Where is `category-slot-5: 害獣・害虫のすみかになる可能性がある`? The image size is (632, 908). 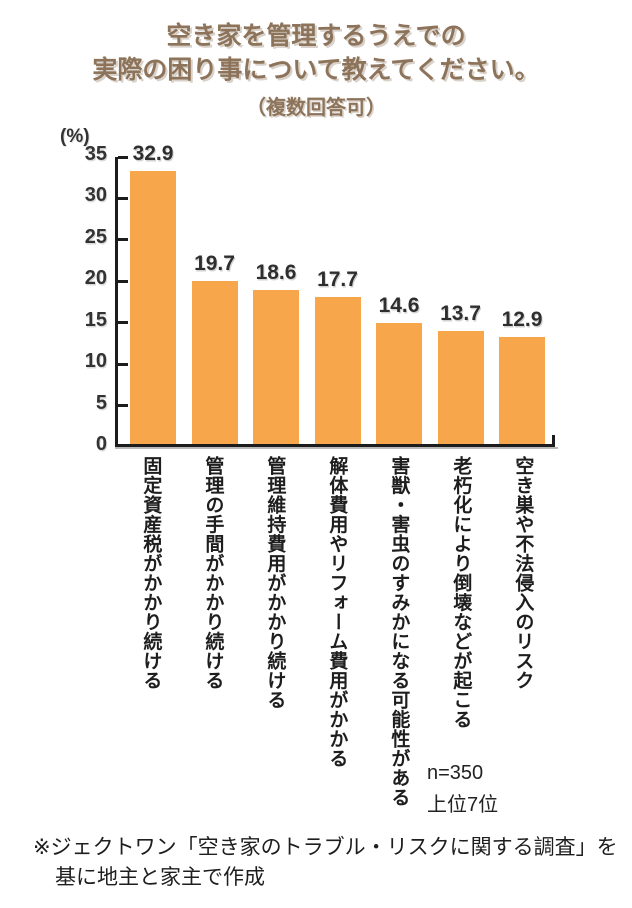 category-slot-5: 害獣・害虫のすみかになる可能性がある is located at coordinates (398, 631).